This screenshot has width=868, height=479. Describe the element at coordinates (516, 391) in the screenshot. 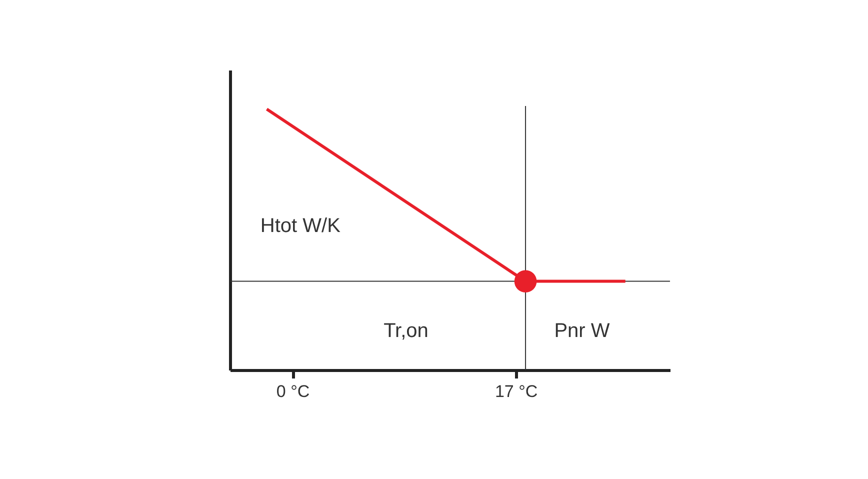

I see `x-tick-label: 17 °C` at that location.